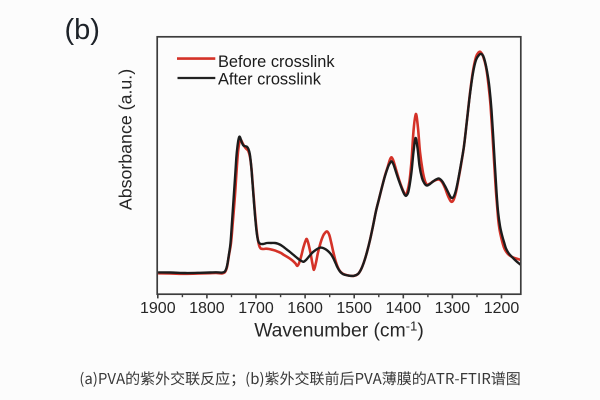  Describe the element at coordinates (207, 308) in the screenshot. I see `svg-text: 1800` at that location.